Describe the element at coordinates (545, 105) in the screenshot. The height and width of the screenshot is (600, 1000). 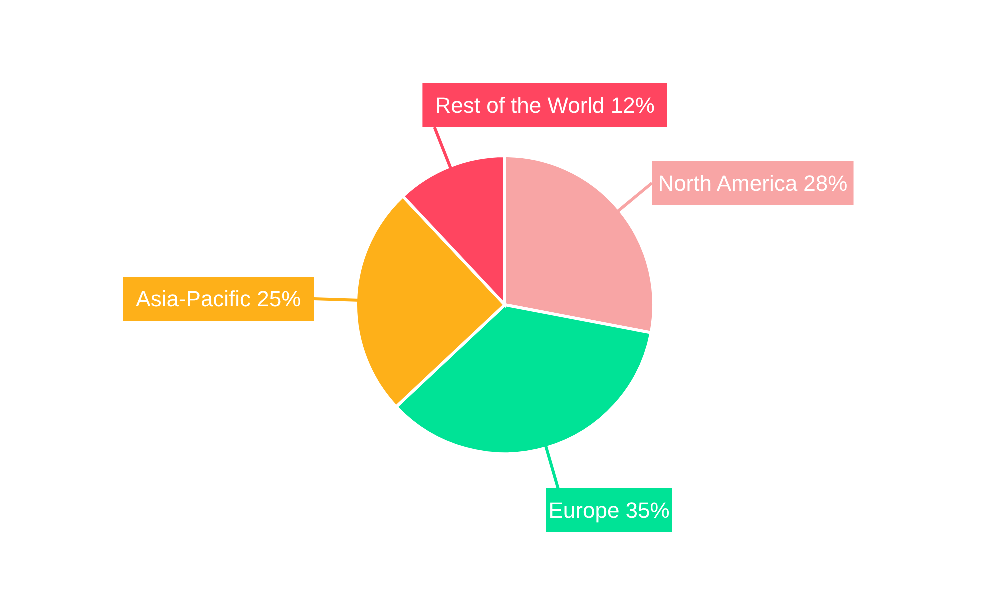
I see `slice-label: Rest of the World 12%` at that location.